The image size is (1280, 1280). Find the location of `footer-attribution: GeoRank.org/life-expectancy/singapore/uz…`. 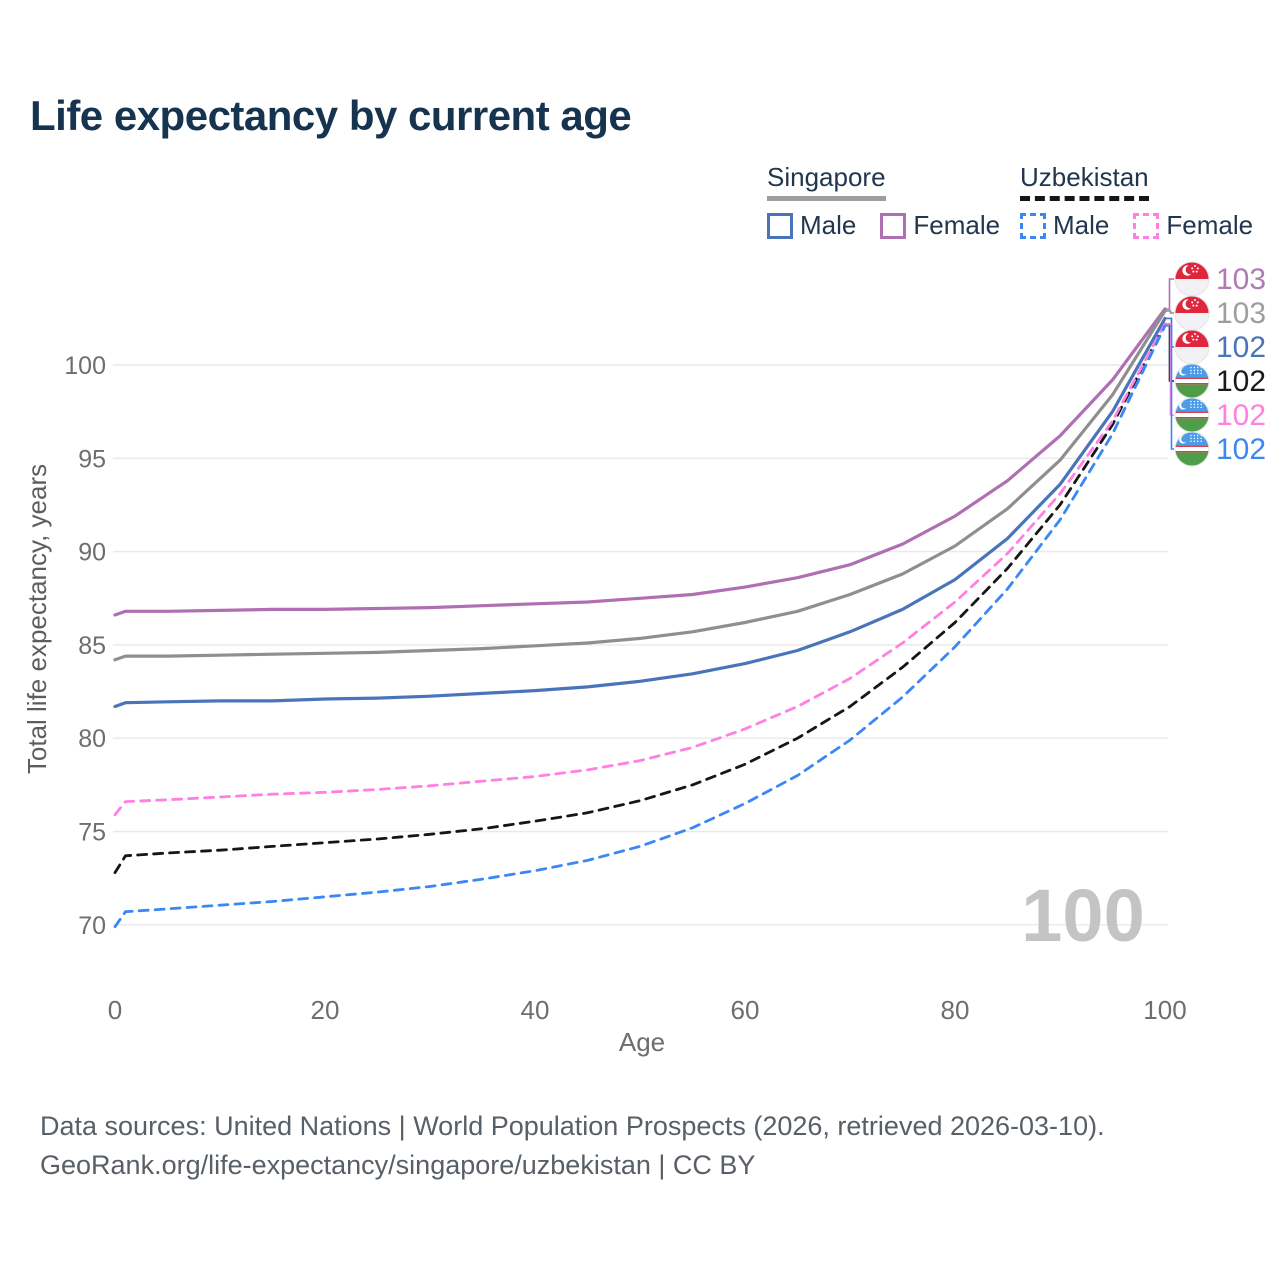

footer-attribution: GeoRank.org/life-expectancy/singapore/uz… is located at coordinates (398, 1165).